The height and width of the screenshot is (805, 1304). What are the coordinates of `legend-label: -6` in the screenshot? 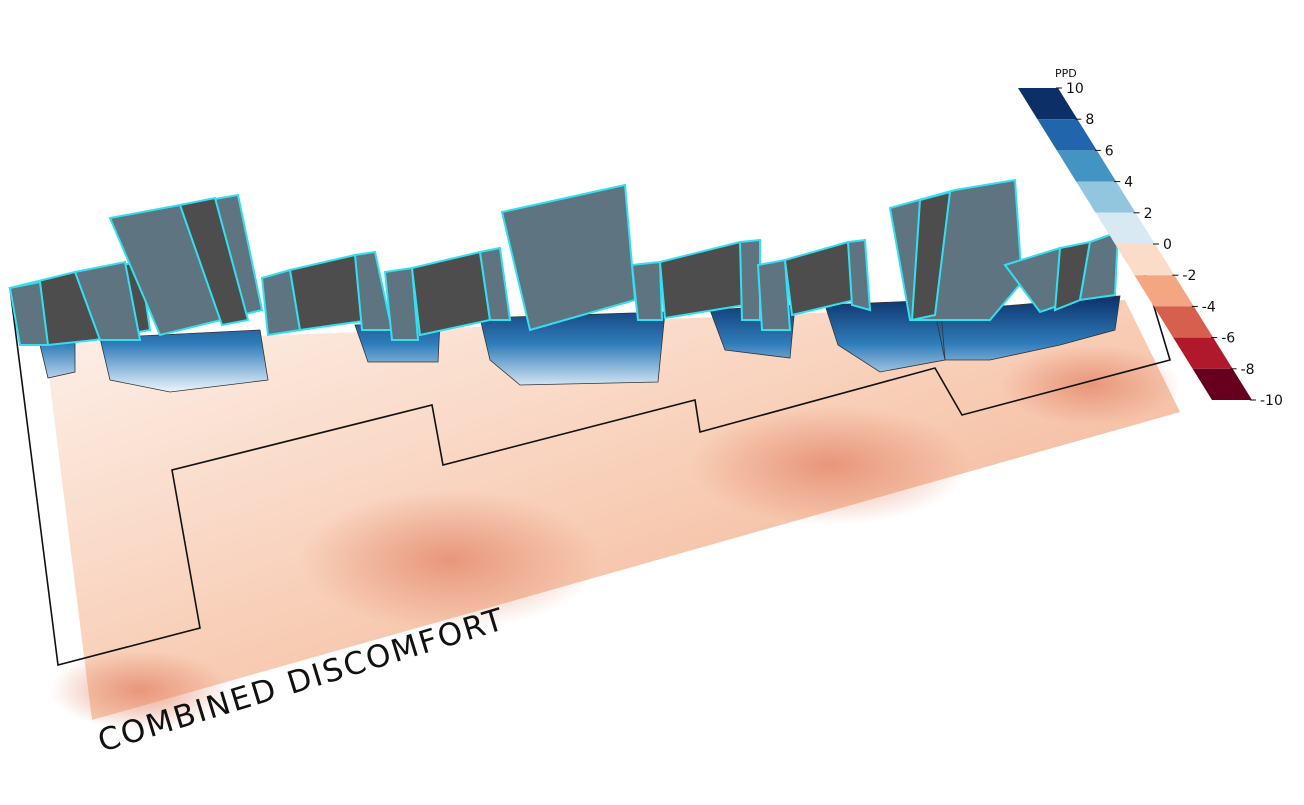 It's located at (1228, 339).